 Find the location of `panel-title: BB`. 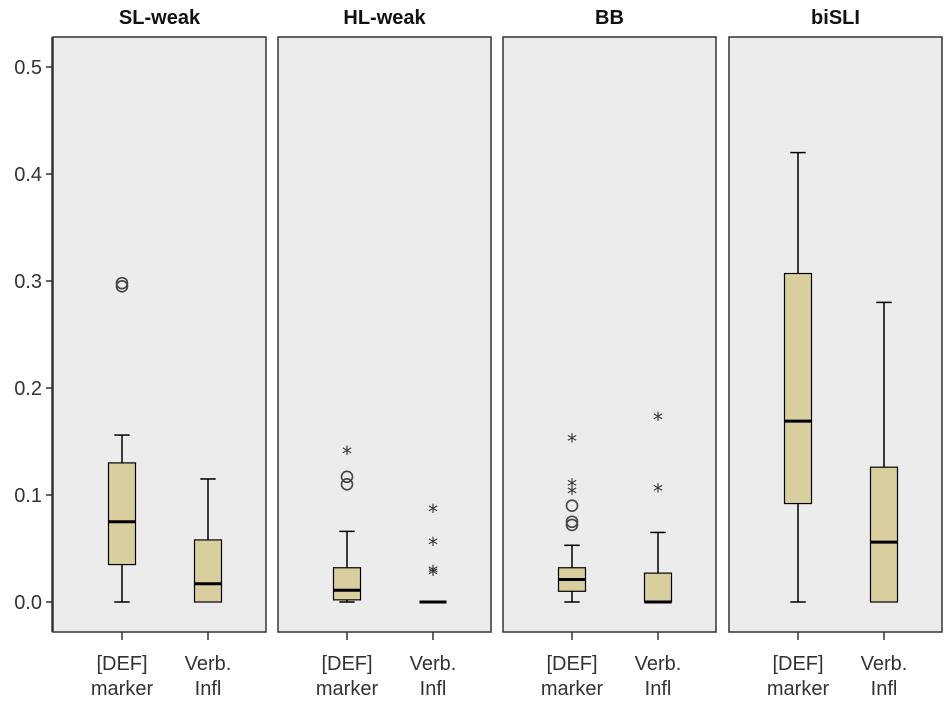

panel-title: BB is located at coordinates (609, 18).